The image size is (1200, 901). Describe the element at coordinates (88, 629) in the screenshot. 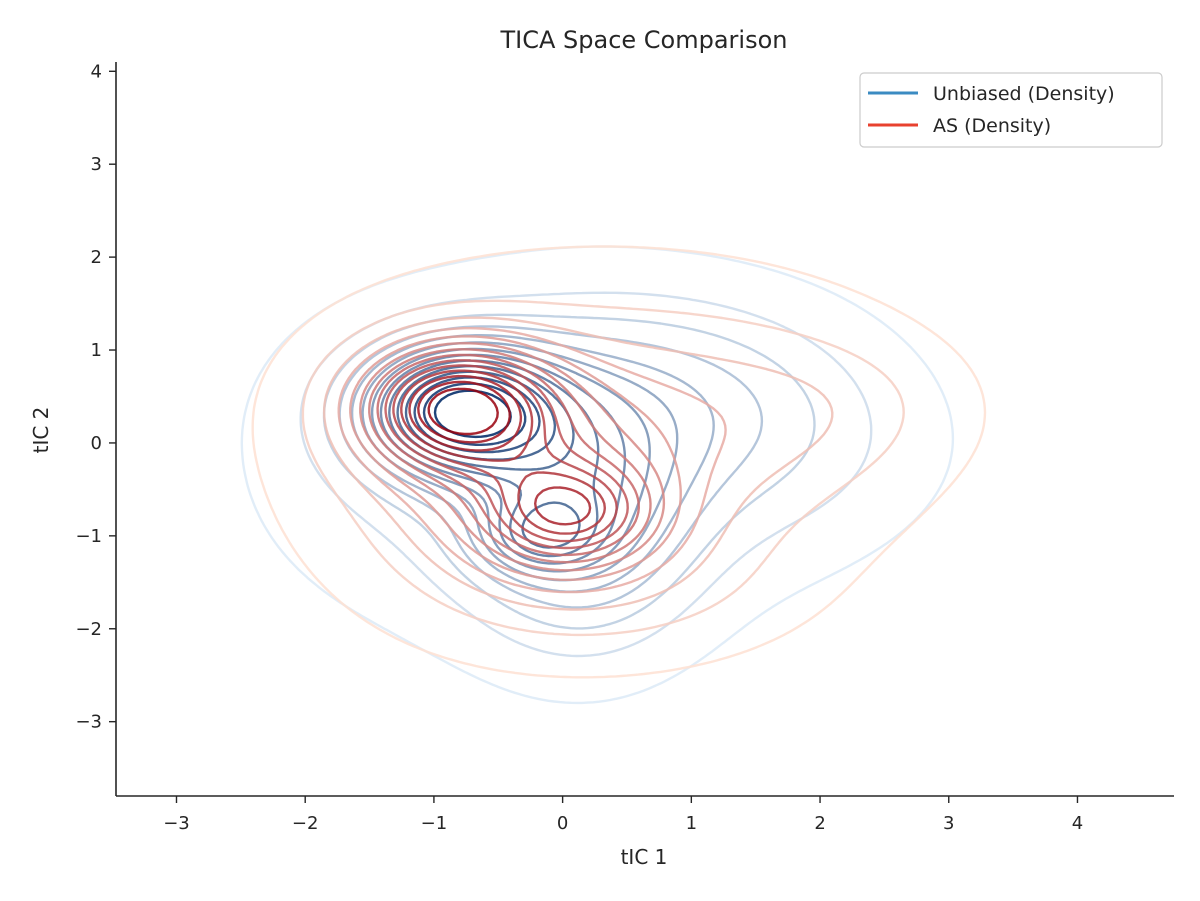

I see `y-tick-label: −2` at that location.